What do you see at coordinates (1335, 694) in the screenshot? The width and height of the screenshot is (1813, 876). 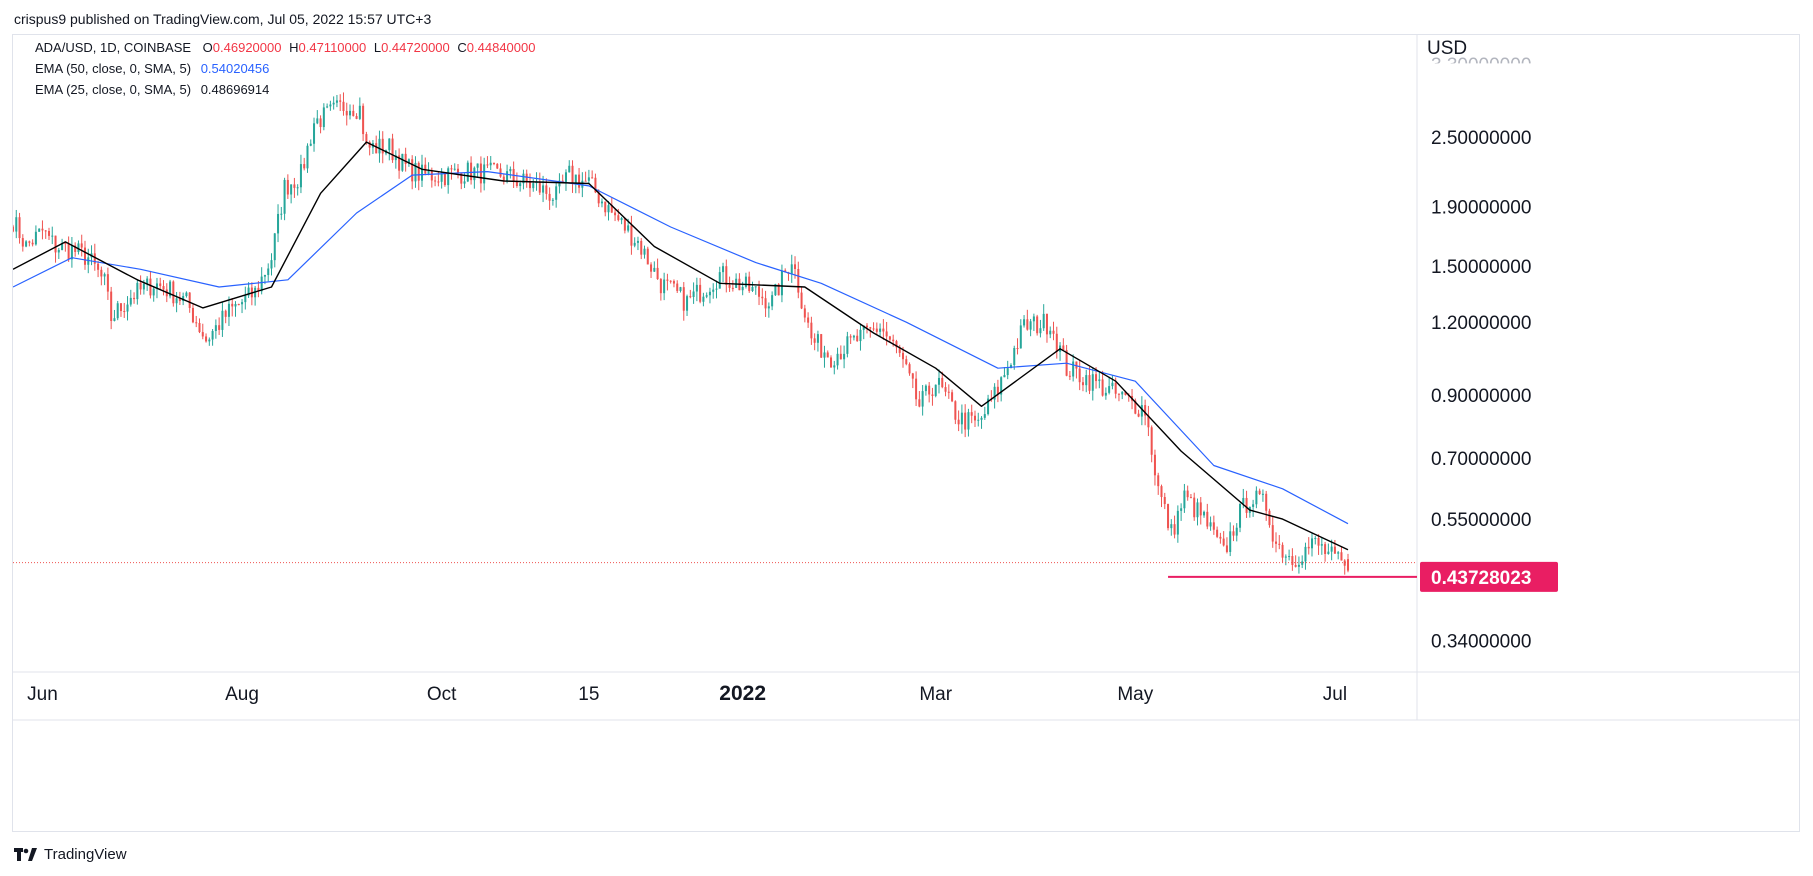 I see `time-axis-tick: Jul` at bounding box center [1335, 694].